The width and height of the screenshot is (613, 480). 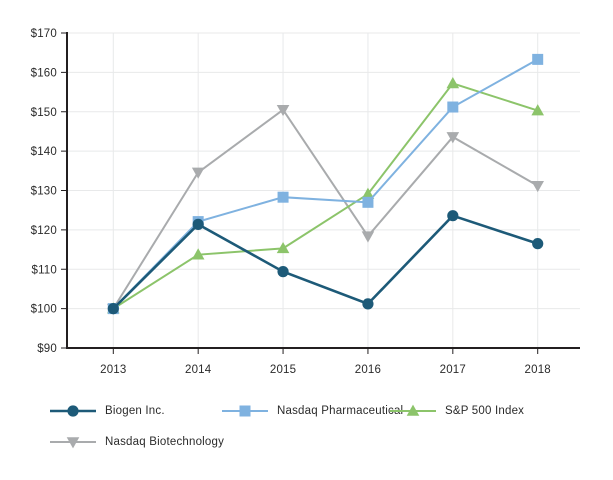 What do you see at coordinates (485, 411) in the screenshot?
I see `legend-label-sp500: S&P 500 Index` at bounding box center [485, 411].